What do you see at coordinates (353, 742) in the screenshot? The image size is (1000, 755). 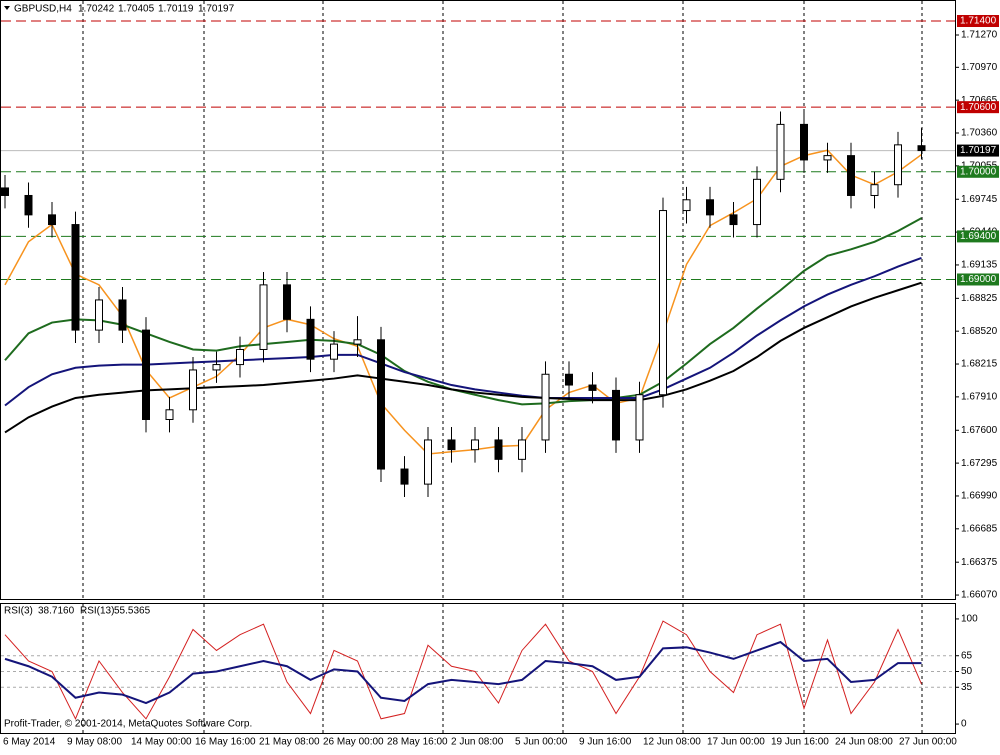 I see `x-tick-label: 26 May 00:00` at bounding box center [353, 742].